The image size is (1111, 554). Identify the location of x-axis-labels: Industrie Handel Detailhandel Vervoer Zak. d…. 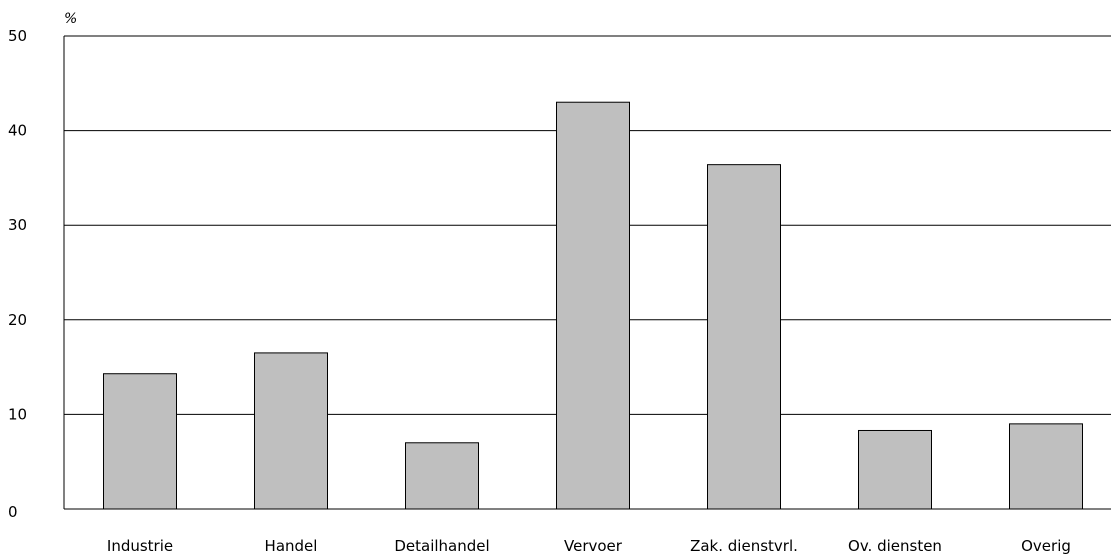
(589, 545).